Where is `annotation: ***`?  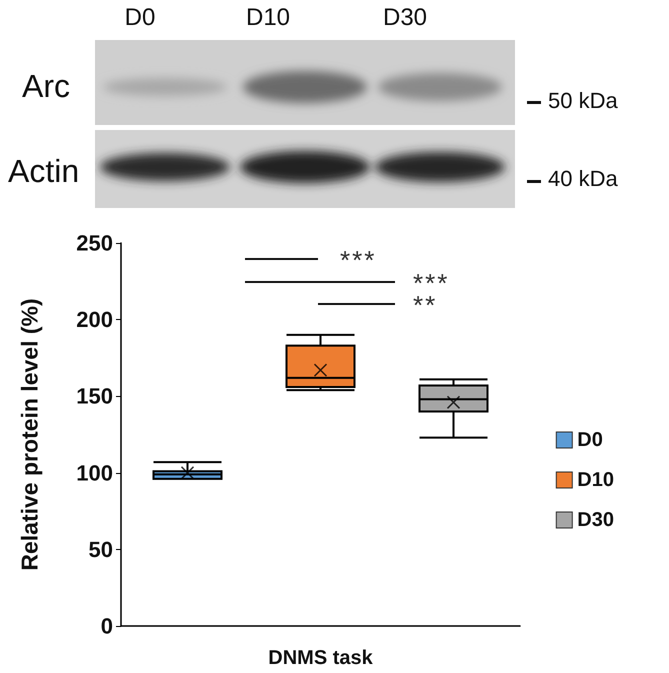
annotation: *** is located at coordinates (358, 260).